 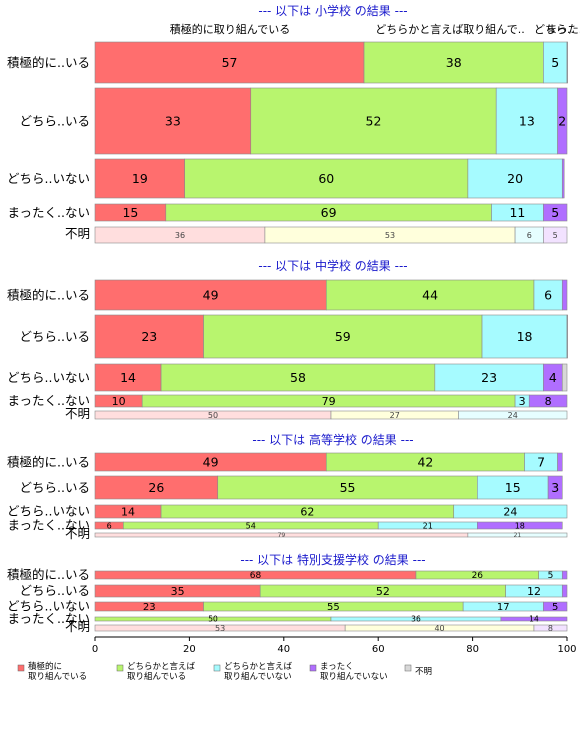 What do you see at coordinates (283, 649) in the screenshot?
I see `x-tick-label: 40` at bounding box center [283, 649].